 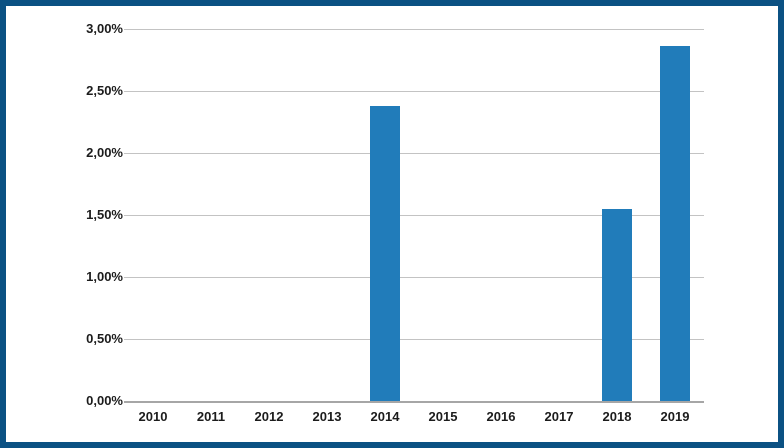 What do you see at coordinates (617, 305) in the screenshot?
I see `bar-2018` at bounding box center [617, 305].